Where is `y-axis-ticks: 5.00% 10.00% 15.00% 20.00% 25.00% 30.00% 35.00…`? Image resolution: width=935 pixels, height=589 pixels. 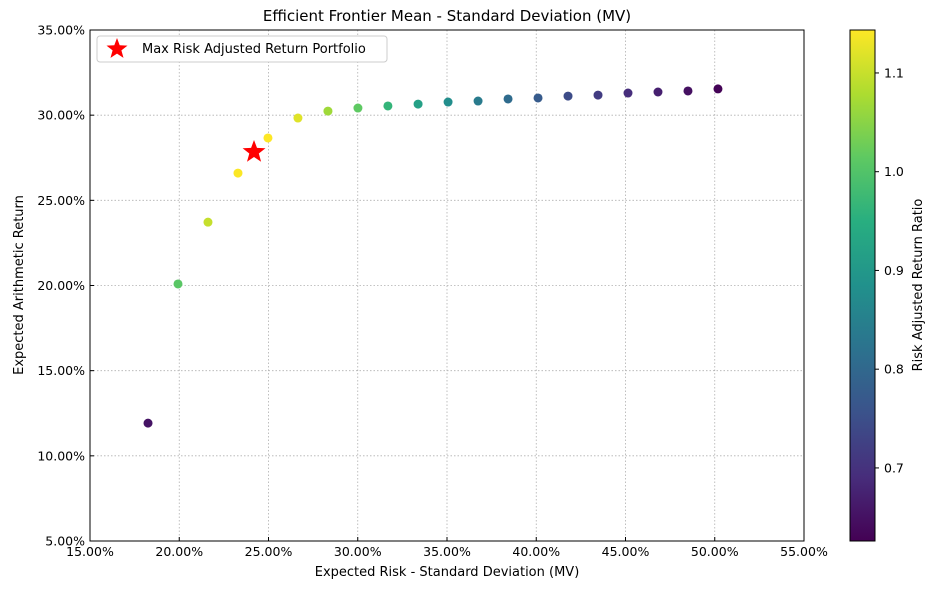 y-axis-ticks: 5.00% 10.00% 15.00% 20.00% 25.00% 30.00% 35.00… is located at coordinates (65, 286).